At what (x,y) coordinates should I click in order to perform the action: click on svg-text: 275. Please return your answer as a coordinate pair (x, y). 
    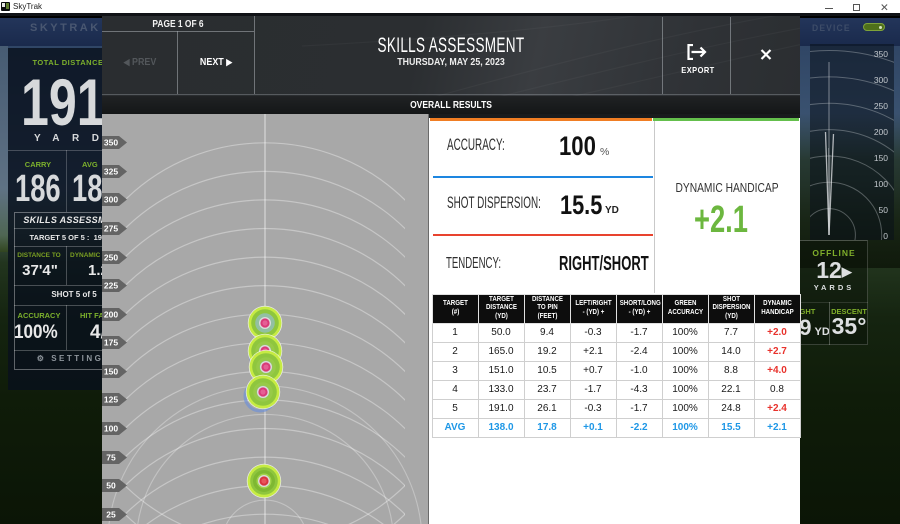
    Looking at the image, I should click on (111, 229).